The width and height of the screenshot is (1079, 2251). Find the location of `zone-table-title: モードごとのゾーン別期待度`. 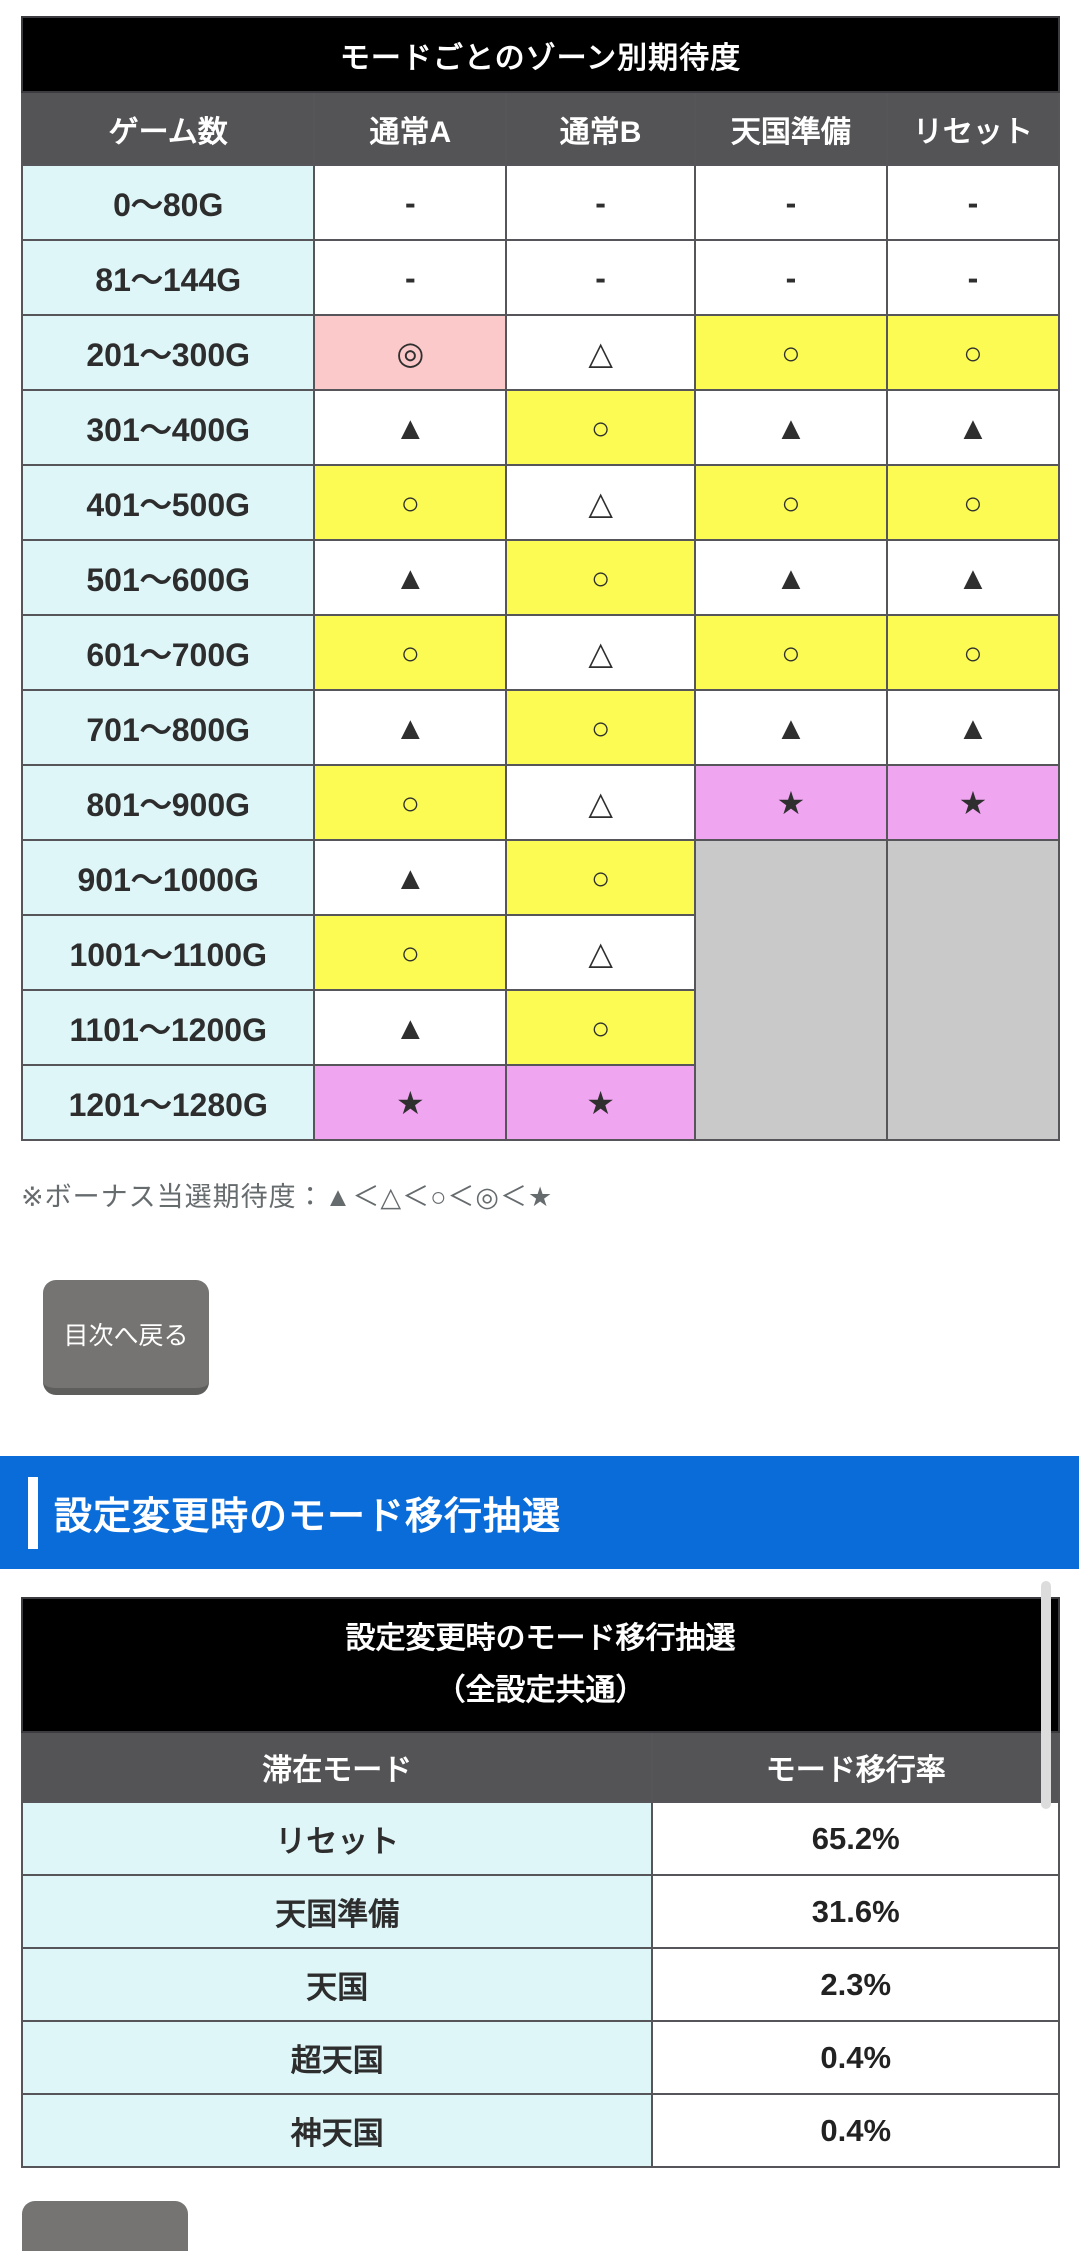

zone-table-title: モードごとのゾーン別期待度 is located at coordinates (540, 54).